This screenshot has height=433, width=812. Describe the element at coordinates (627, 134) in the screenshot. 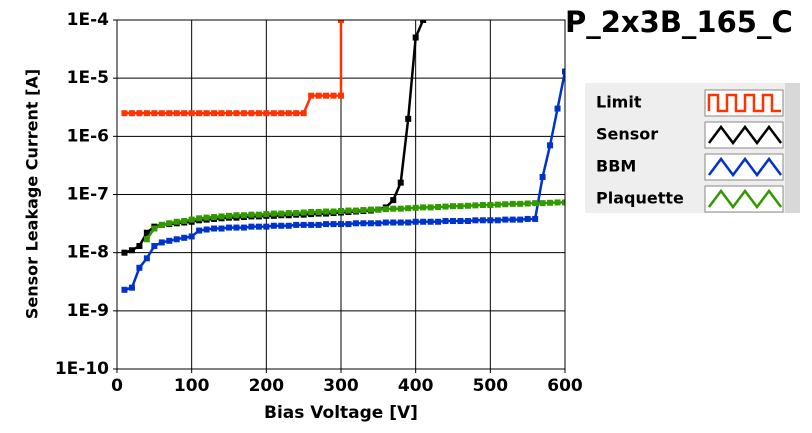

I see `legend-label: Sensor` at that location.